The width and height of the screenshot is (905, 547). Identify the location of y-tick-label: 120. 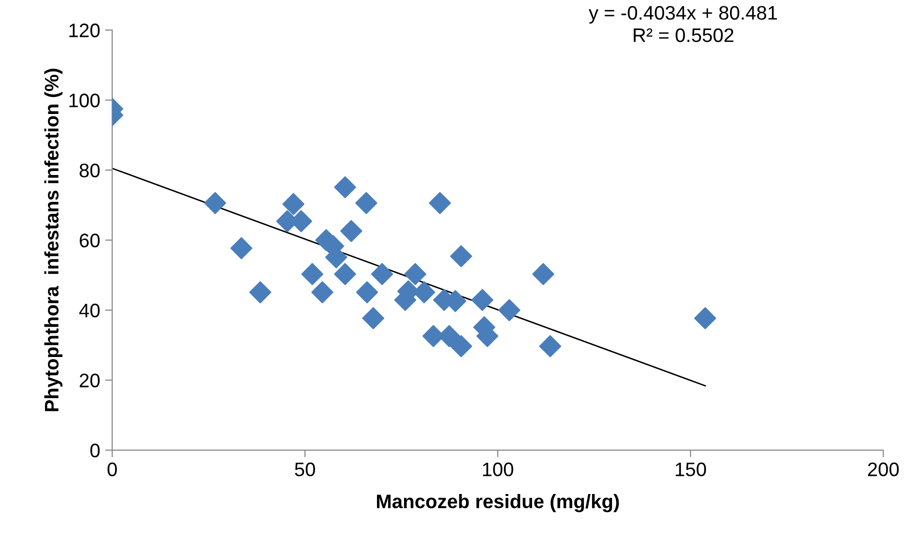
(84, 31).